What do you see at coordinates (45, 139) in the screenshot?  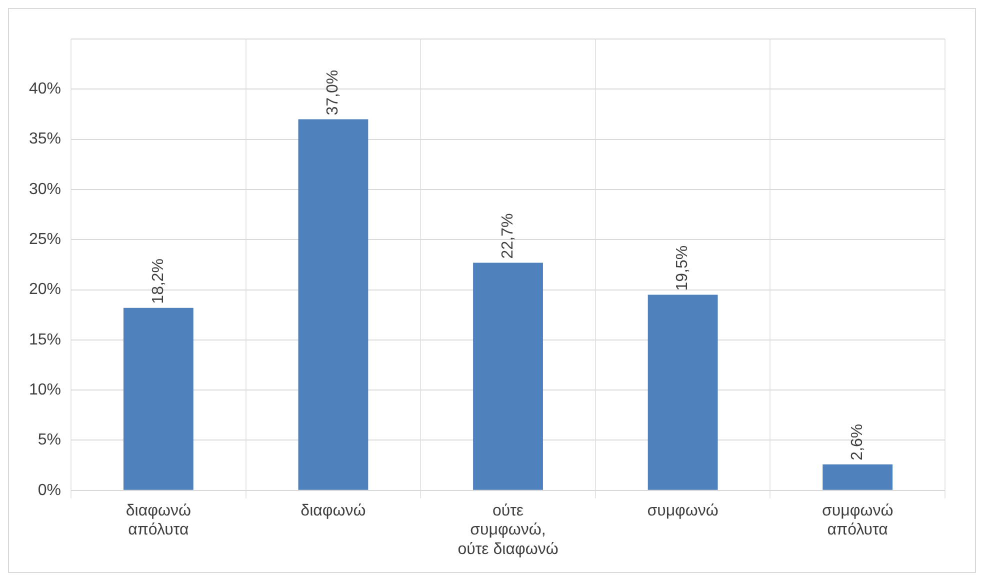 I see `y-tick-label: 35%` at bounding box center [45, 139].